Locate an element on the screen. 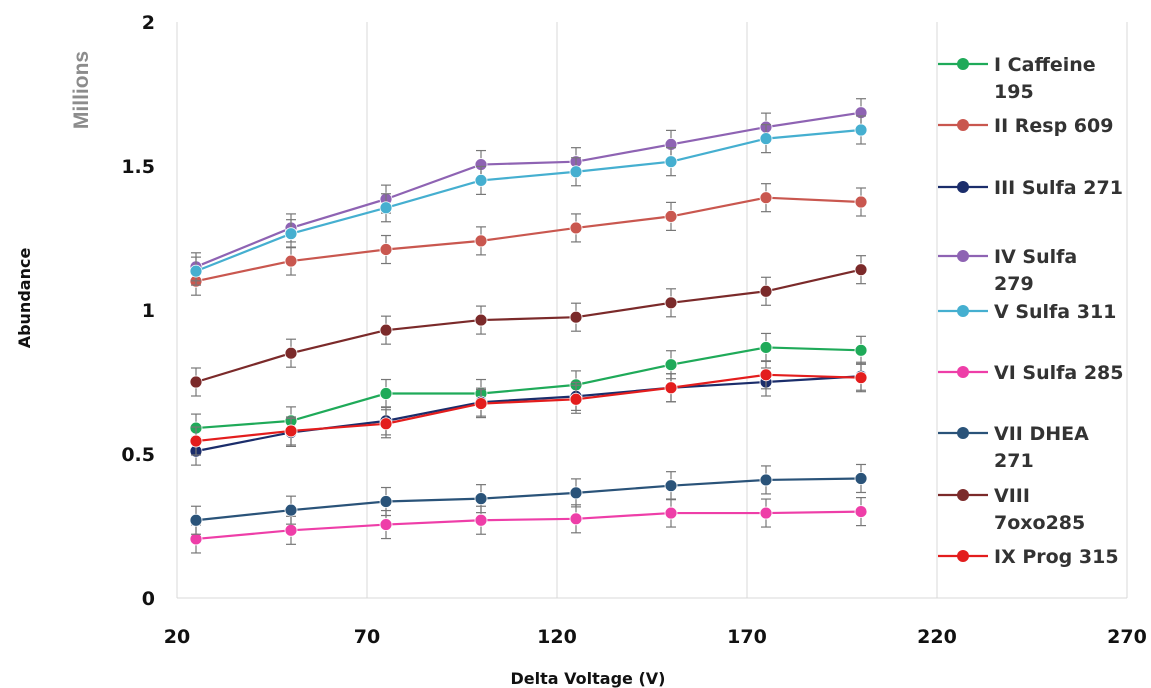  x-tick-label: 120 is located at coordinates (557, 637).